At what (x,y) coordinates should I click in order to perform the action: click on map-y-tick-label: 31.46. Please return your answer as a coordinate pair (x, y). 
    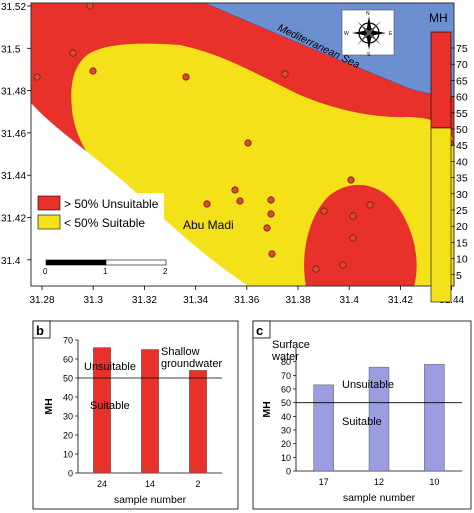
    Looking at the image, I should click on (13, 134).